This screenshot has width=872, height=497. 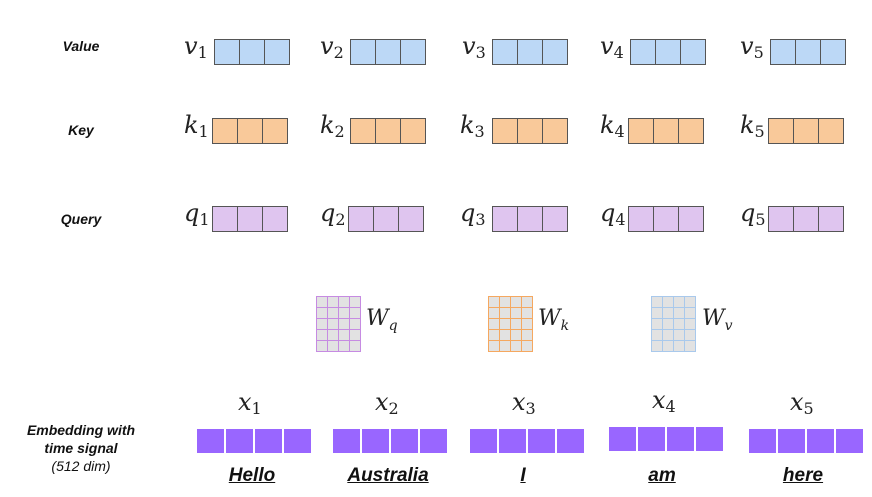 What do you see at coordinates (752, 126) in the screenshot?
I see `key-symbol: k5` at bounding box center [752, 126].